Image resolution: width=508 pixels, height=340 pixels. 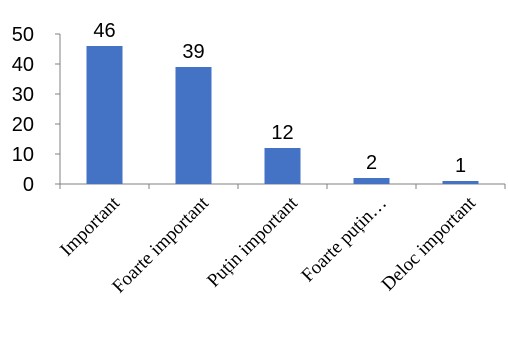 I want to click on data-label: 12, so click(x=282, y=133).